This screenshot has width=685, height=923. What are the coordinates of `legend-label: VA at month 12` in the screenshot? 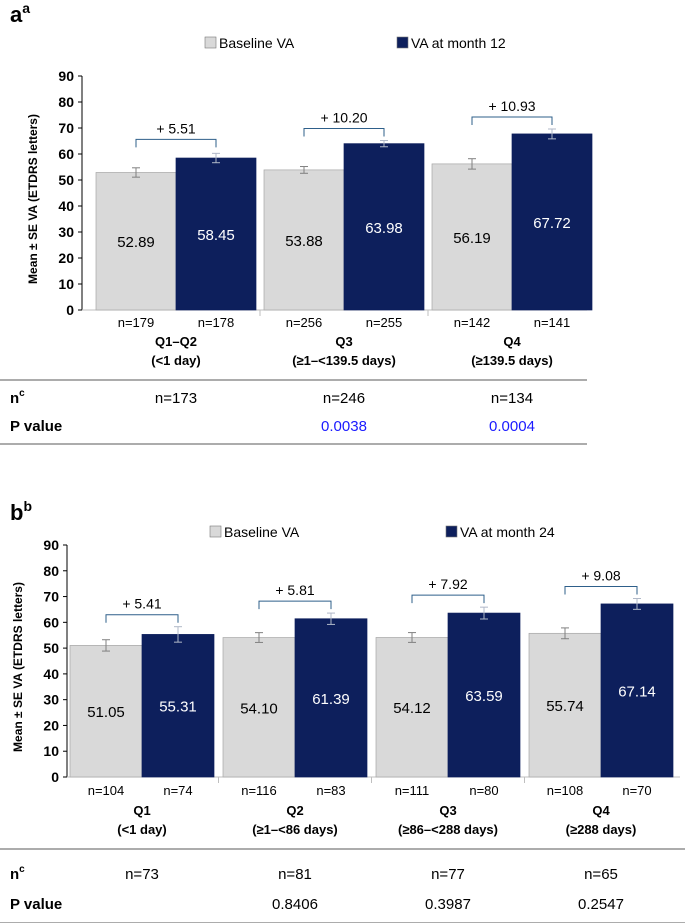 It's located at (458, 43).